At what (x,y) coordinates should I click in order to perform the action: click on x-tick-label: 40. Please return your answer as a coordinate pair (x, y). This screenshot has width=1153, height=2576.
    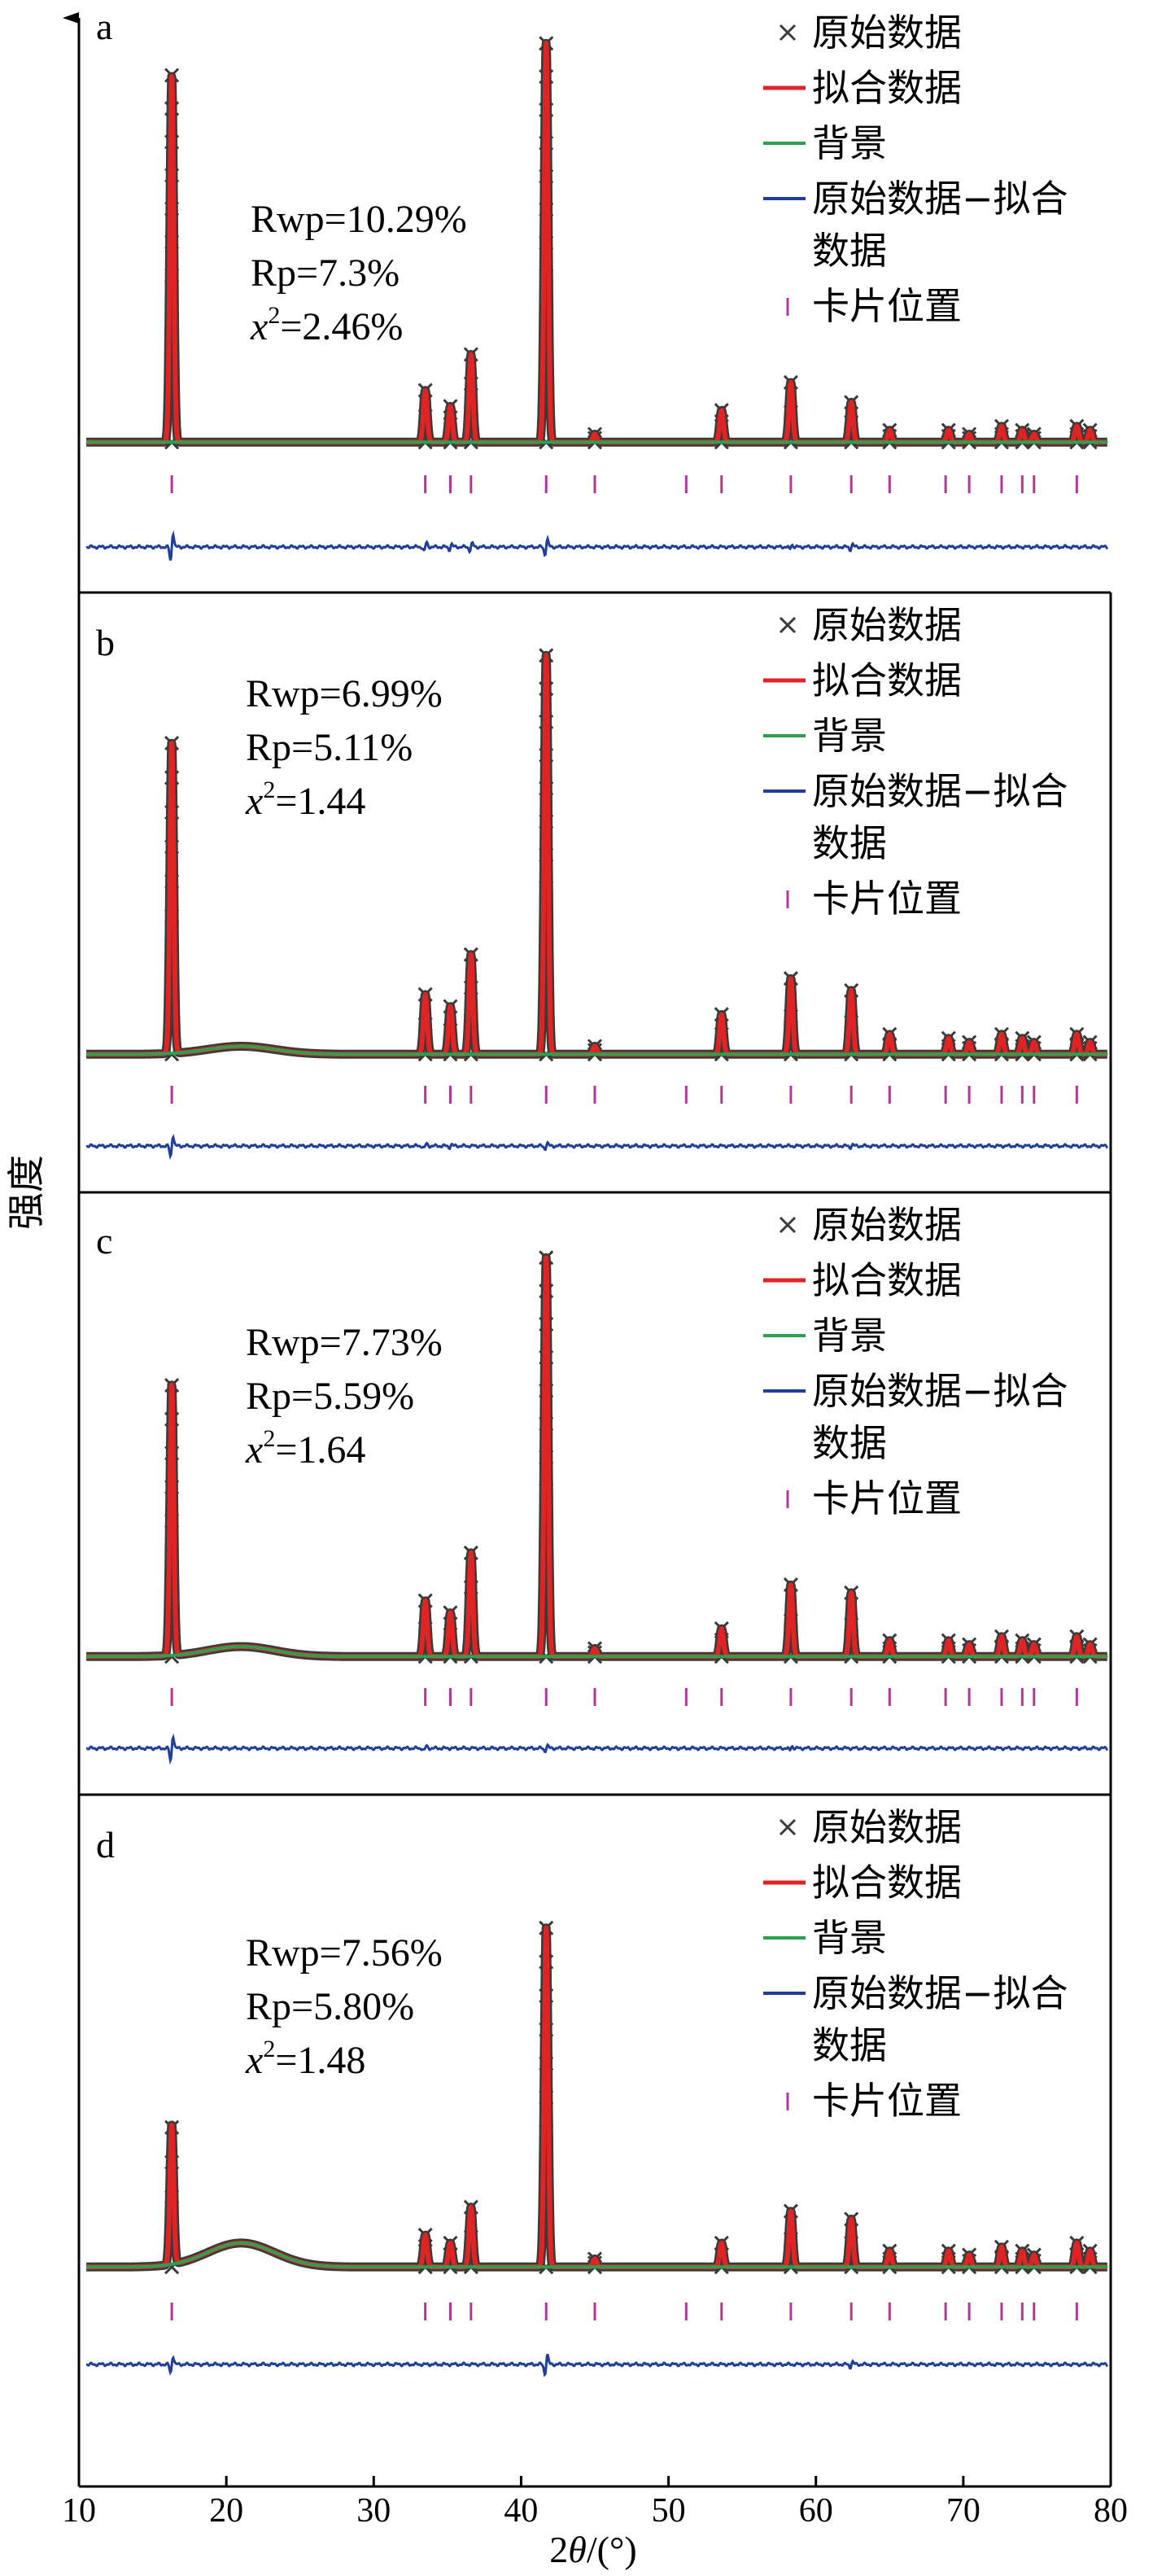
    Looking at the image, I should click on (521, 2511).